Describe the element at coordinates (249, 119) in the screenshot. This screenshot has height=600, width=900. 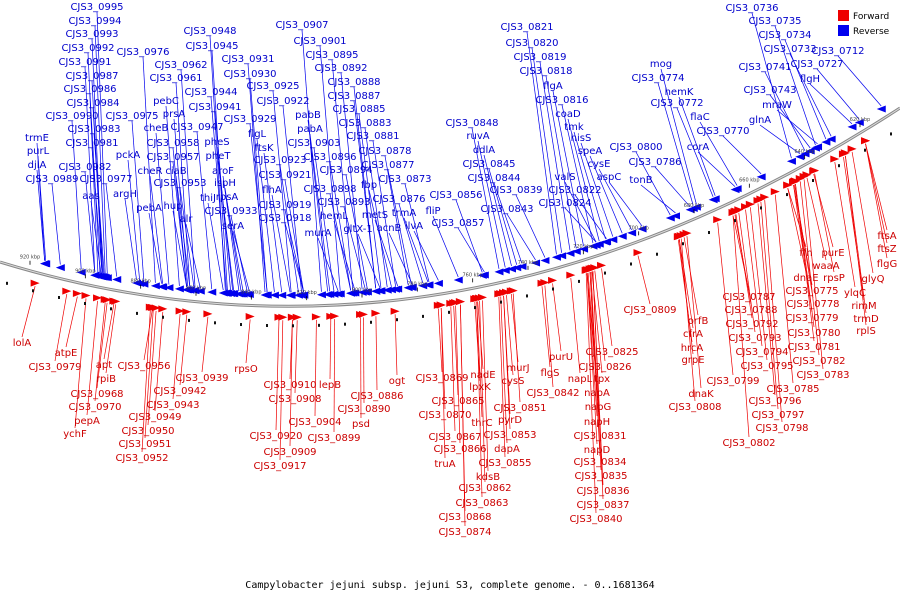
I see `reverse-gene-label-cjs3-0929: CJS3_0929` at that location.